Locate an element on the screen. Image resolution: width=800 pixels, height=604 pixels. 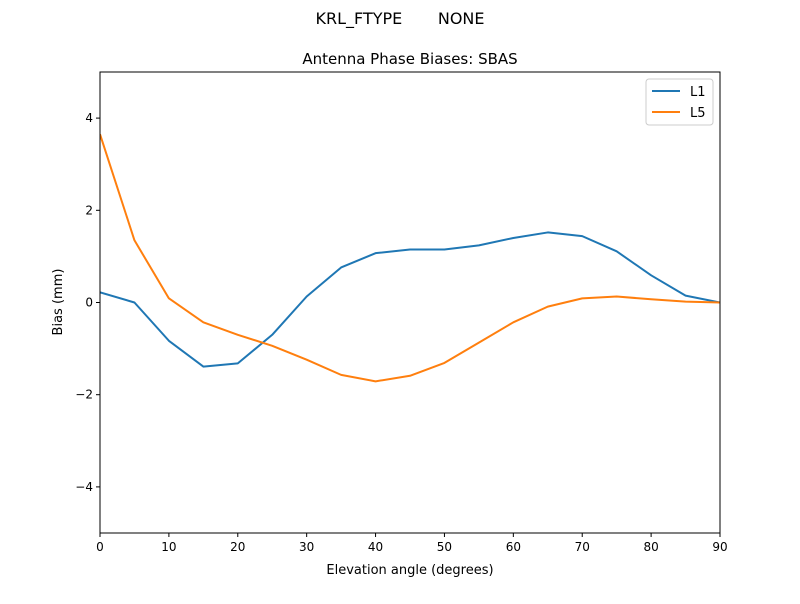
y-tick-label: 0 is located at coordinates (89, 303).